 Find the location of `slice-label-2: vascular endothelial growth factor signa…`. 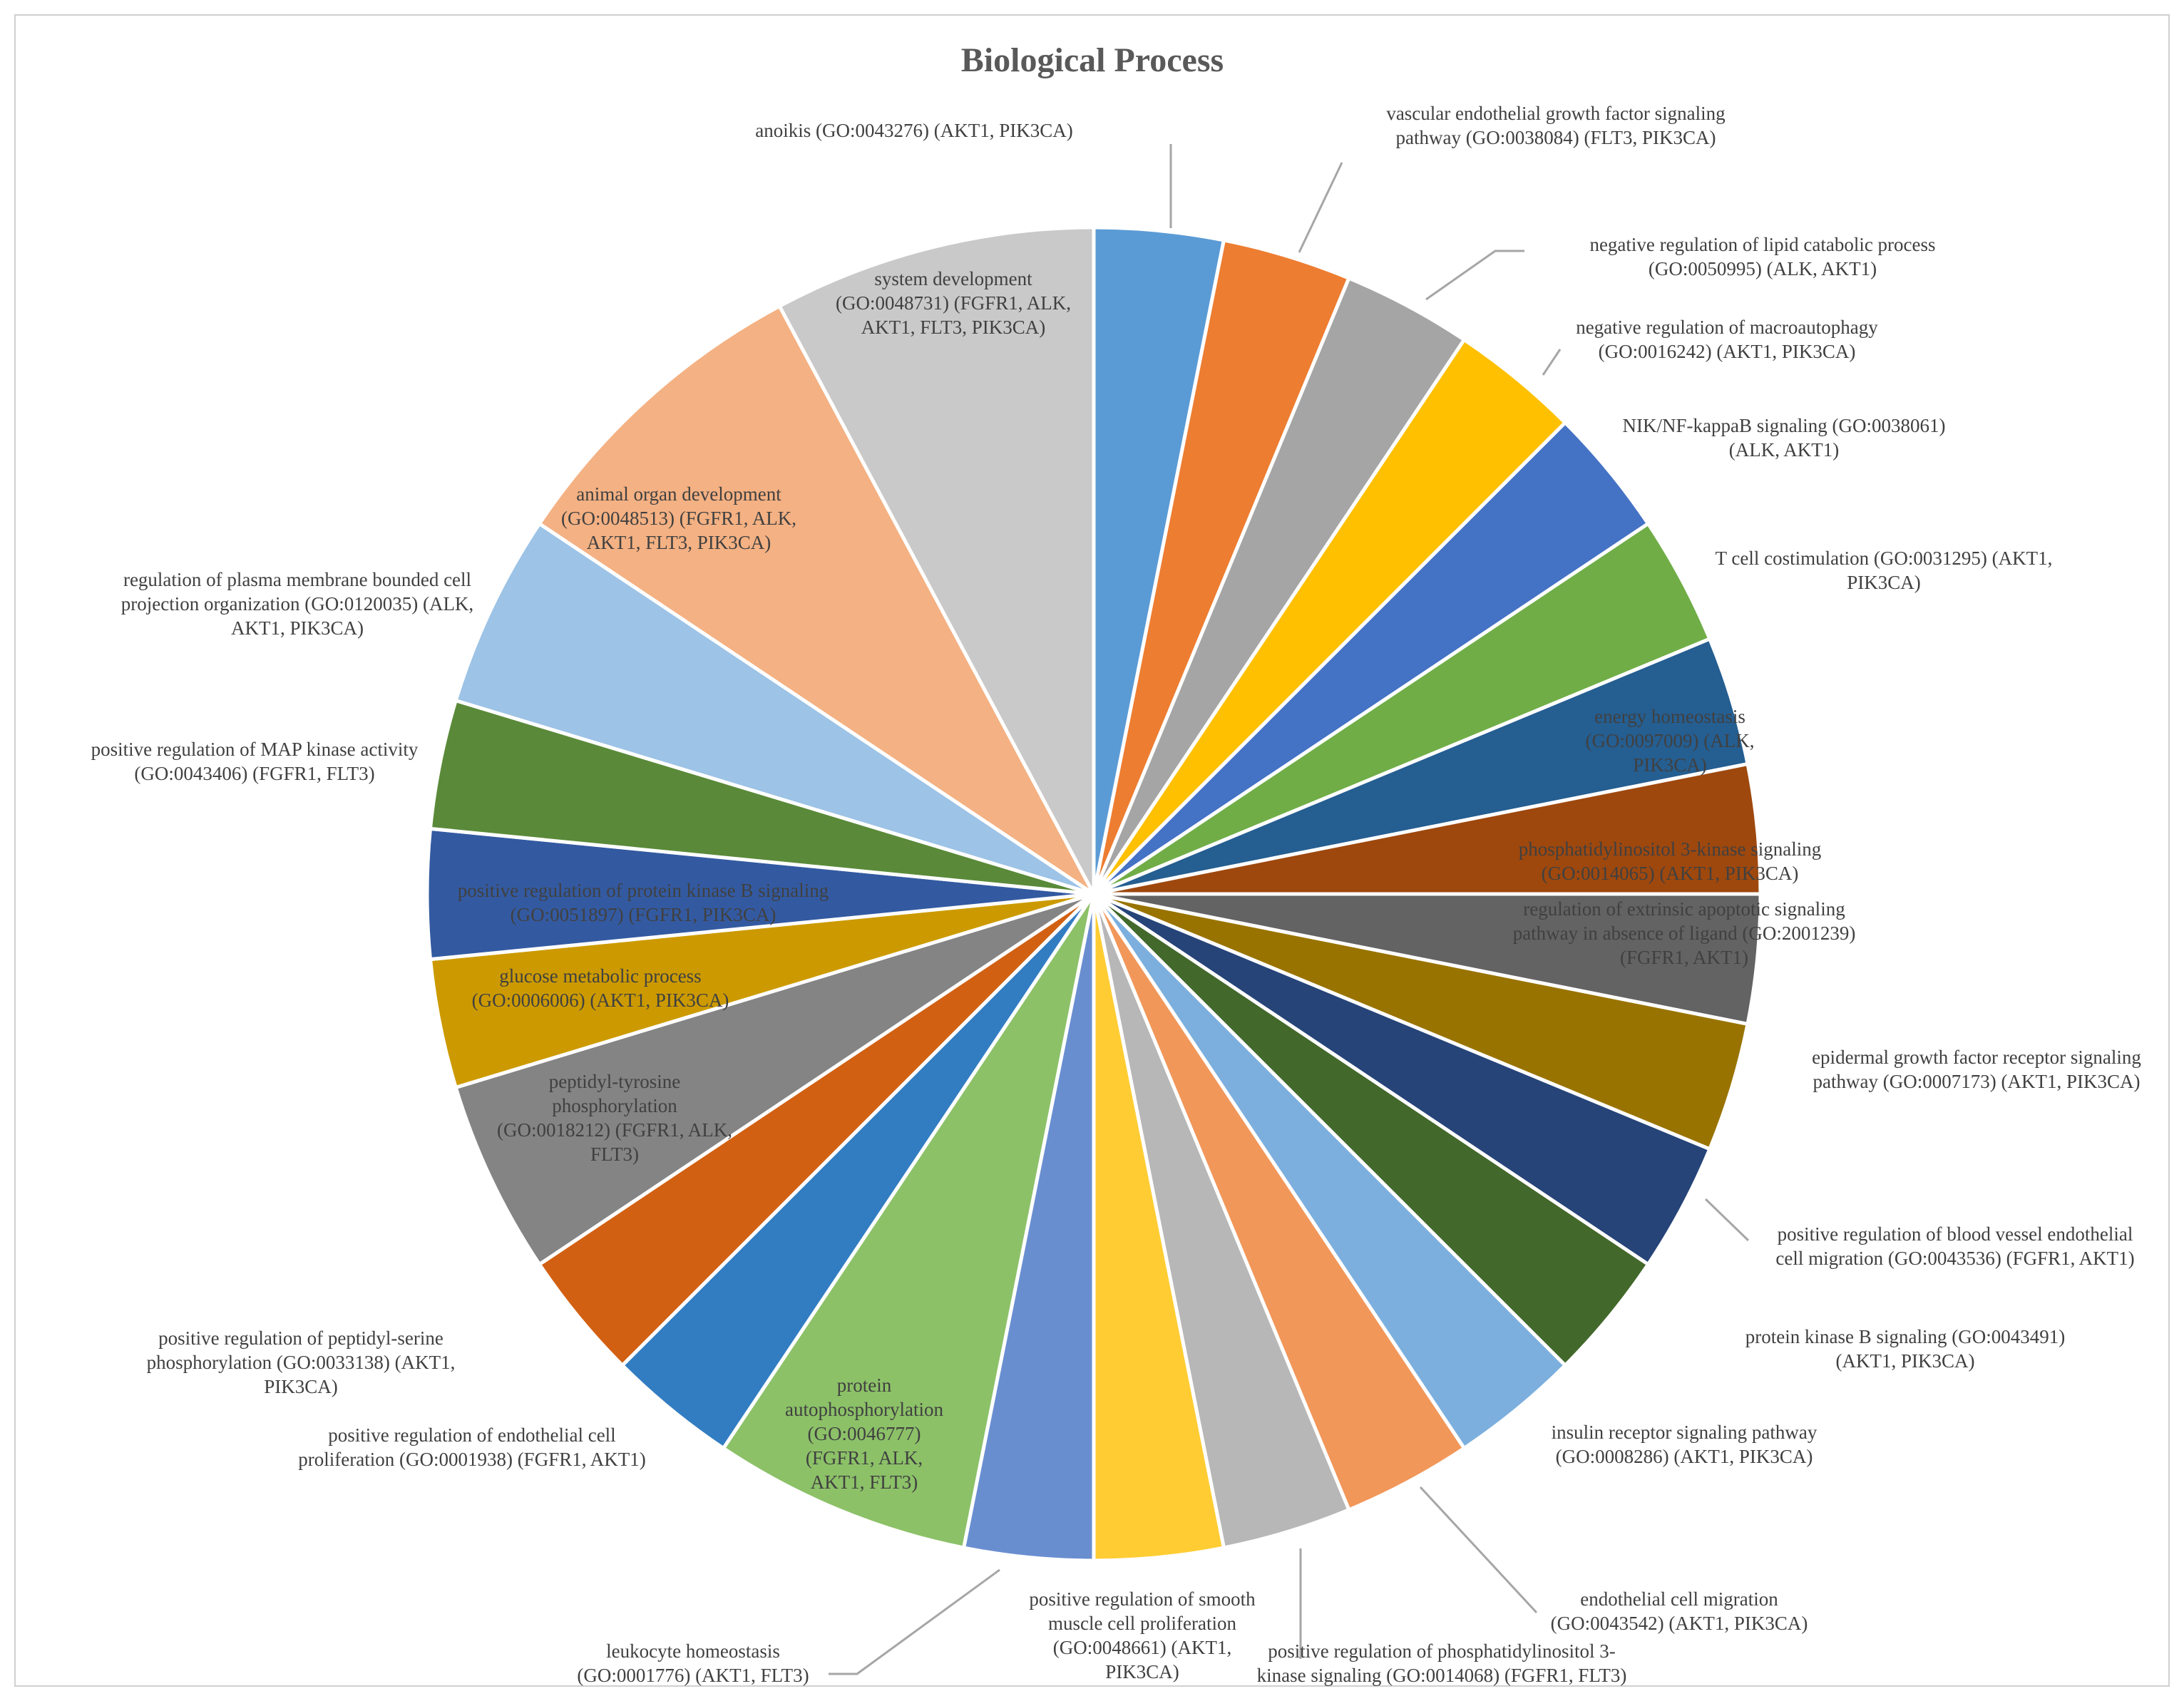

slice-label-2: vascular endothelial growth factor signa… is located at coordinates (1555, 125).